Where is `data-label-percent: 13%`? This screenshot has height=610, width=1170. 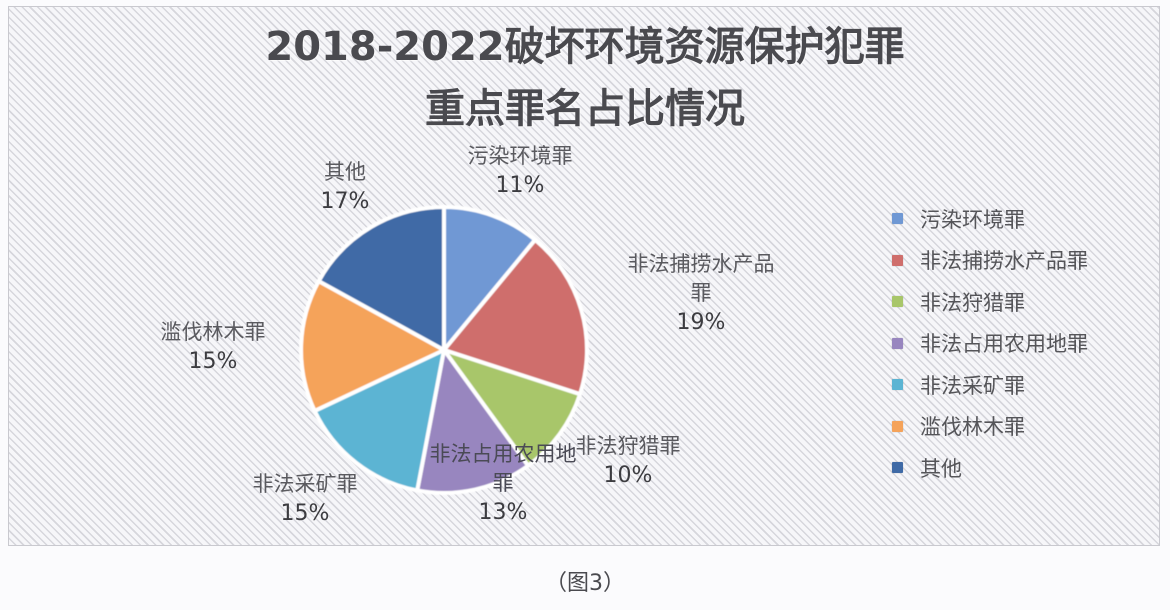 data-label-percent: 13% is located at coordinates (503, 512).